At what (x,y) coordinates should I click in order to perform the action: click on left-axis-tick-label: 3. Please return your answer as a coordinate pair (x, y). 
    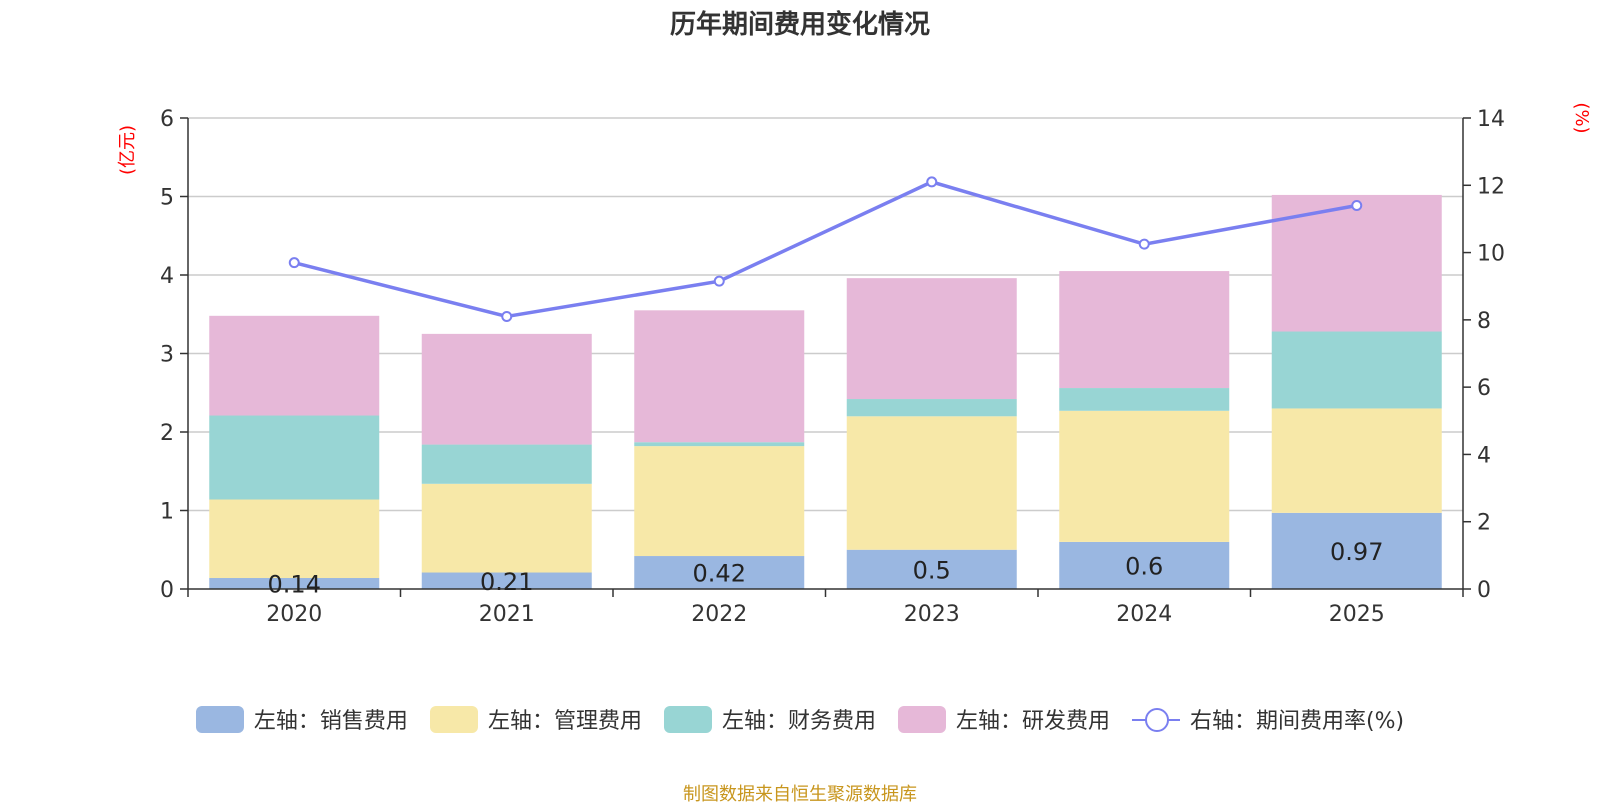
    Looking at the image, I should click on (167, 355).